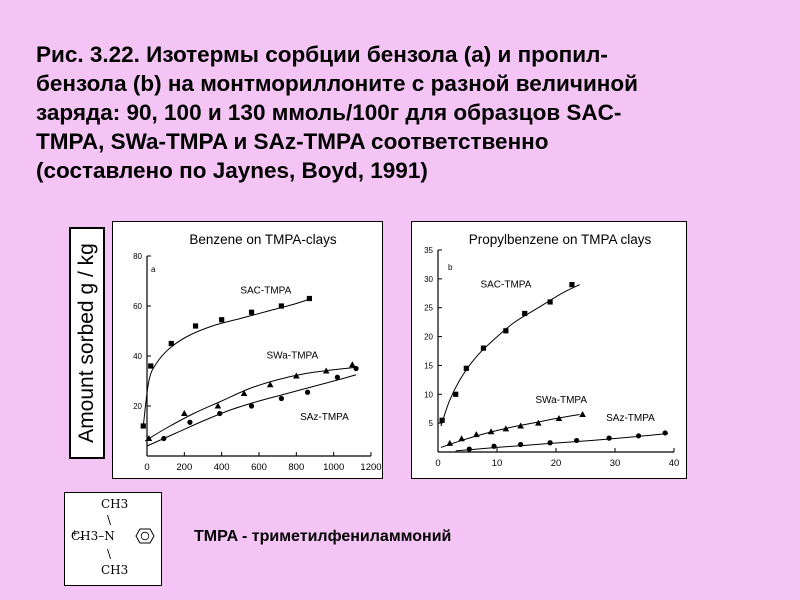  Describe the element at coordinates (428, 279) in the screenshot. I see `y-tick-label: 30` at that location.